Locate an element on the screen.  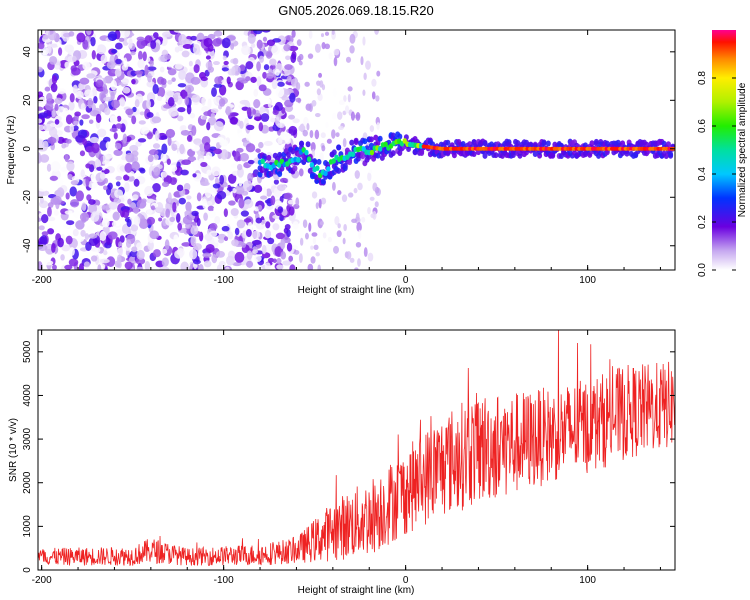
colorbar-gradient is located at coordinates (724, 150).